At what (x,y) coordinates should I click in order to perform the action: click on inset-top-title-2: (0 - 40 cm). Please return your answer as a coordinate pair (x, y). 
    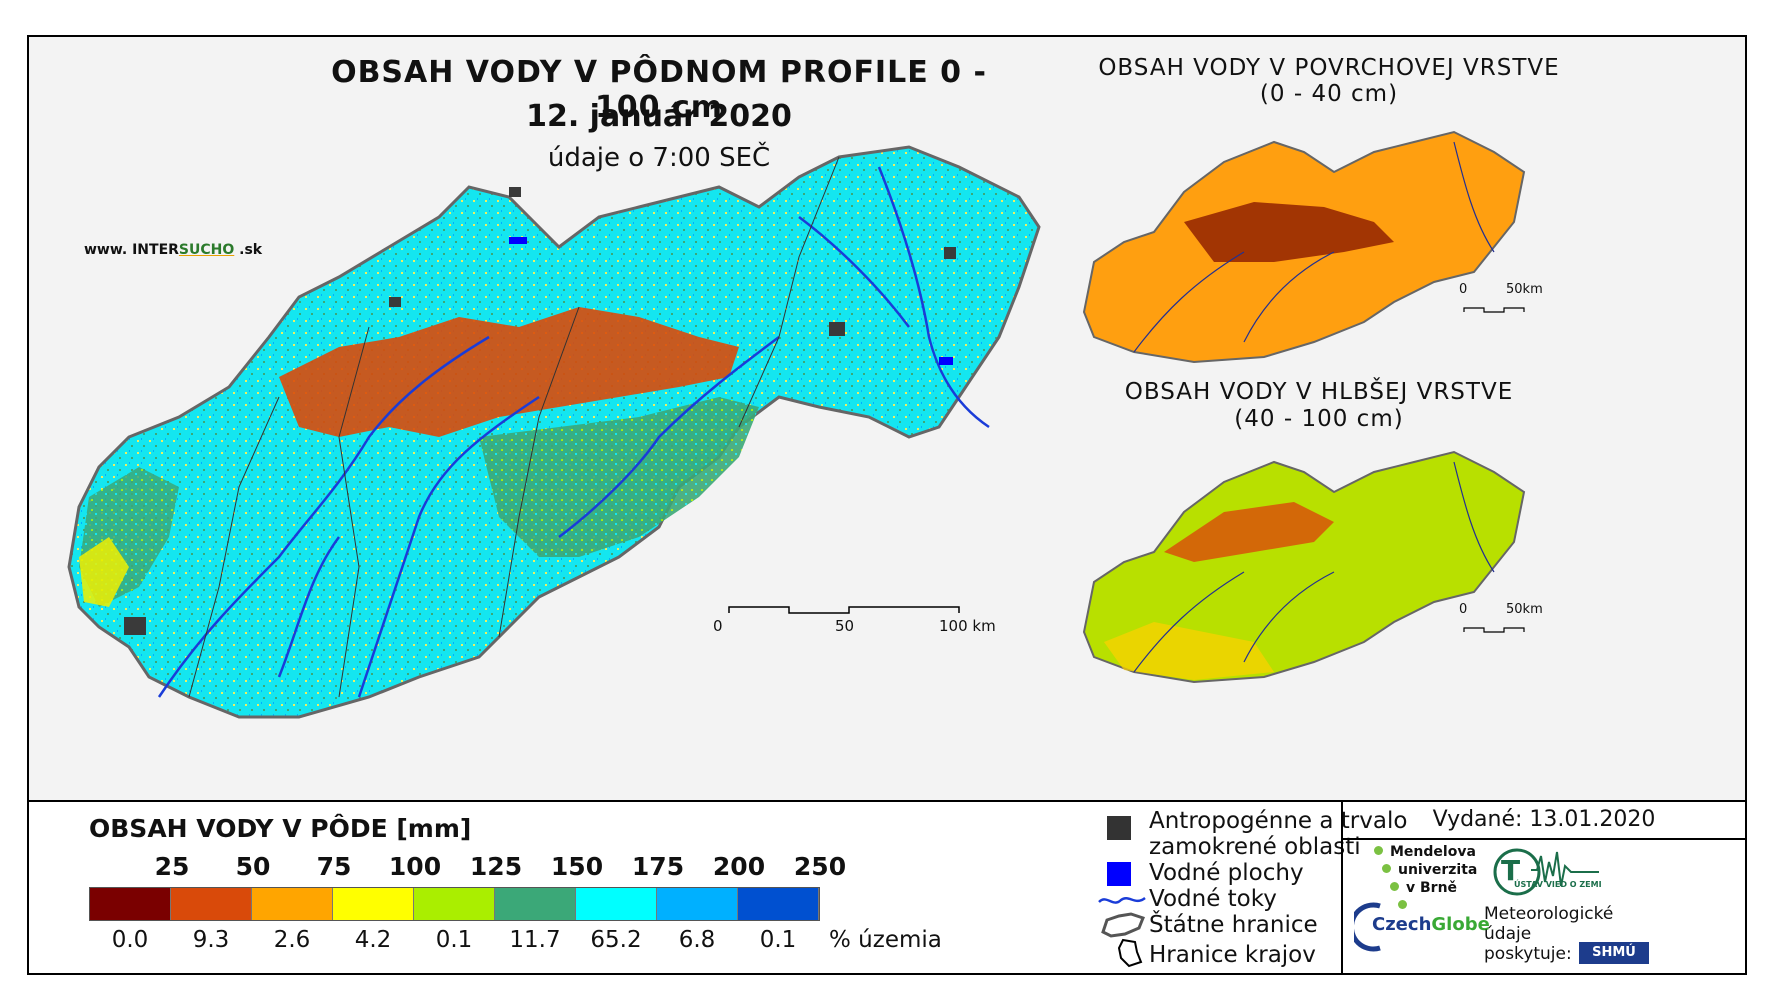
    Looking at the image, I should click on (1329, 94).